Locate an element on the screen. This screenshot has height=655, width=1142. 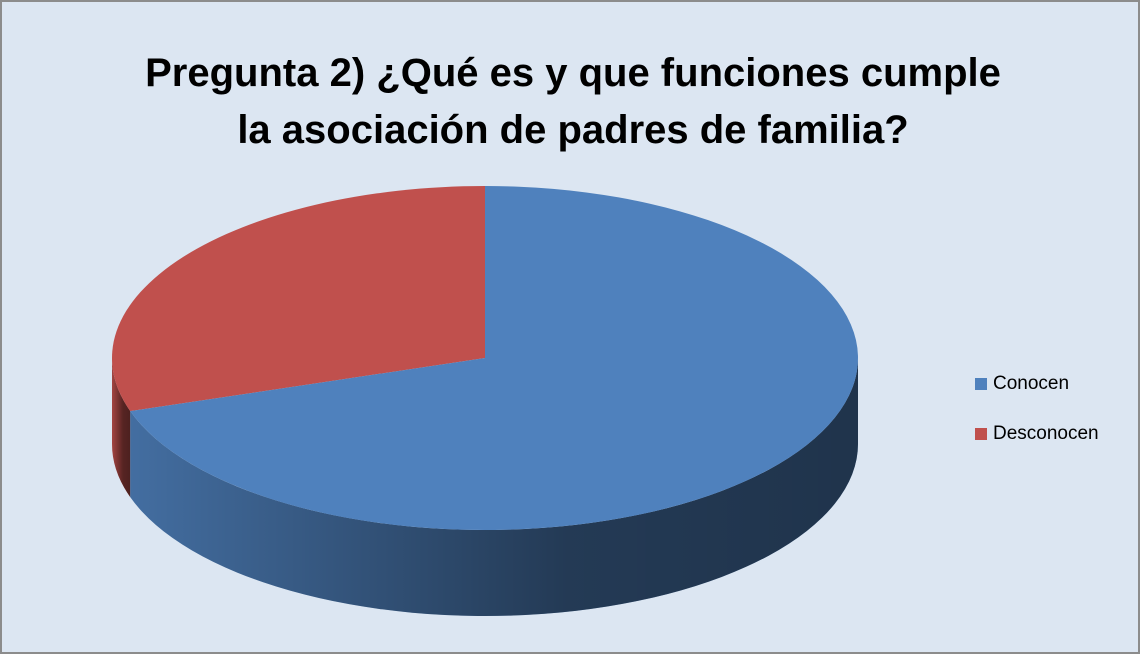
legend: Conocen Desconocen is located at coordinates (1037, 408).